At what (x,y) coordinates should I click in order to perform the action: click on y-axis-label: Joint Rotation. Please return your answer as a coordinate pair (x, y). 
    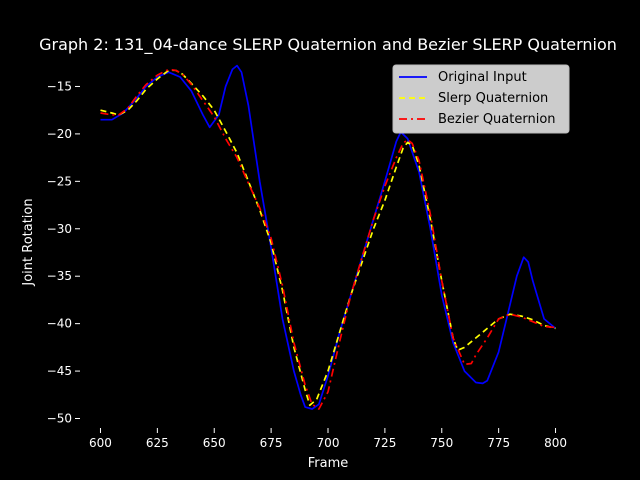
    Looking at the image, I should click on (28, 242).